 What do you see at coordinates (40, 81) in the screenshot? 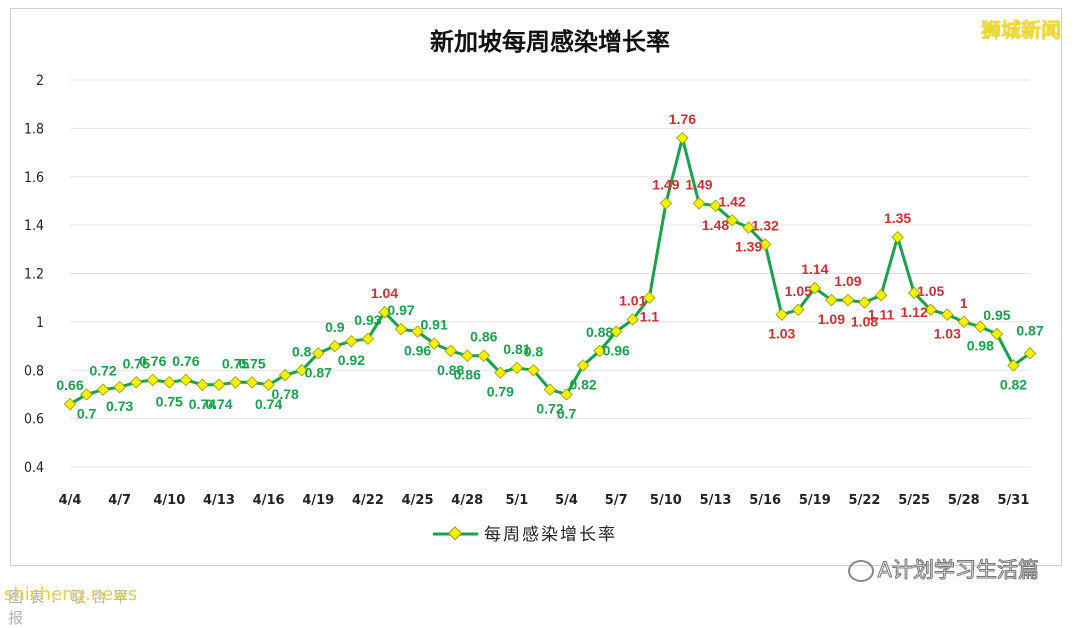
I see `y-tick-label: 2` at bounding box center [40, 81].